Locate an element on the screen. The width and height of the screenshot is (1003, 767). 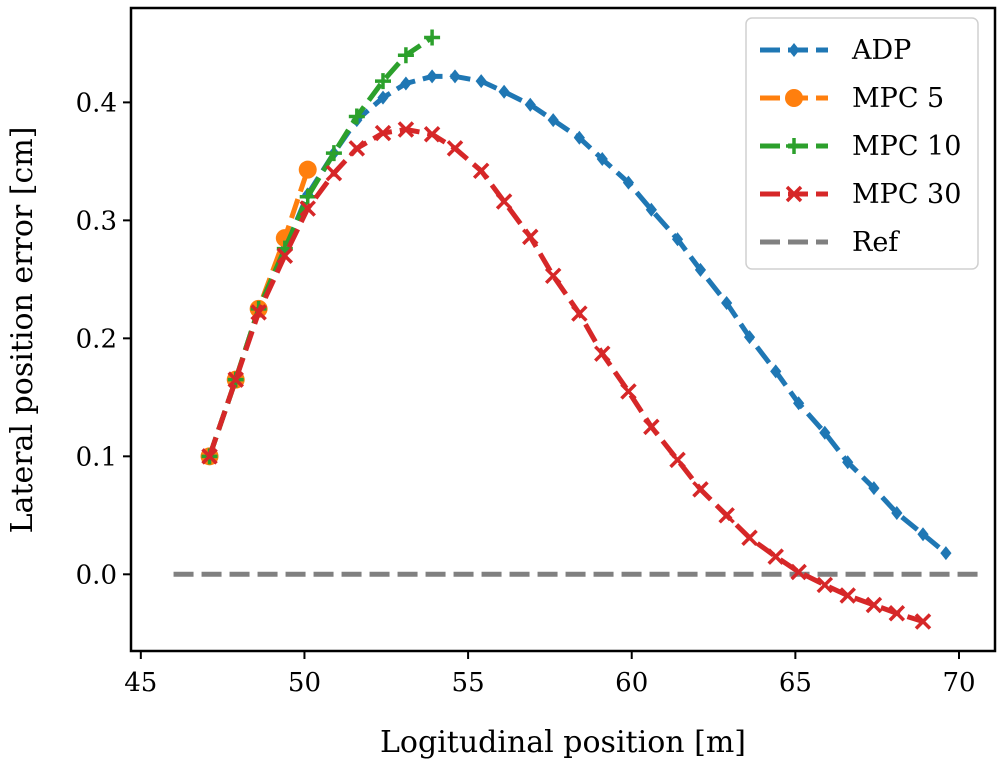
legend-label: MPC 5 is located at coordinates (898, 98).